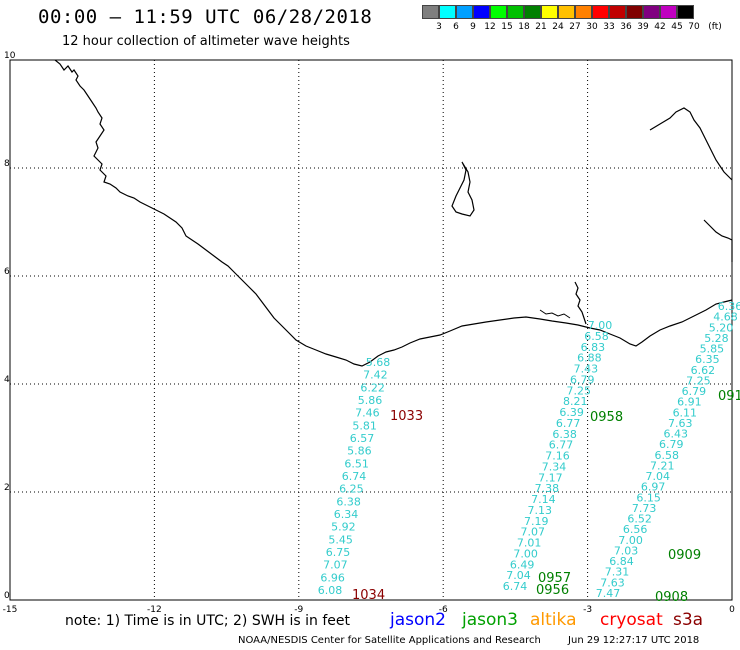 This screenshot has height=650, width=740. I want to click on pass-time-label: 091, so click(729, 396).